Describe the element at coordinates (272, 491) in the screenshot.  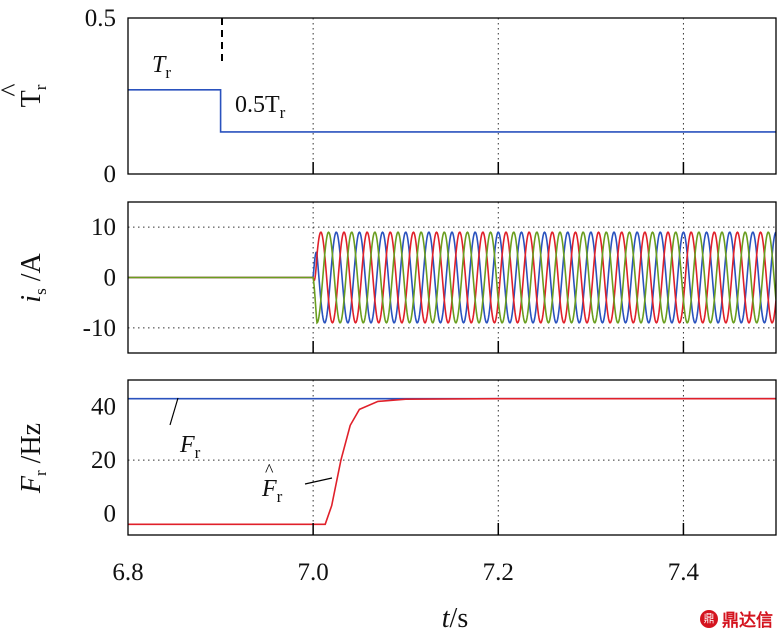
I see `annotation-fr-estimate: Fr` at that location.